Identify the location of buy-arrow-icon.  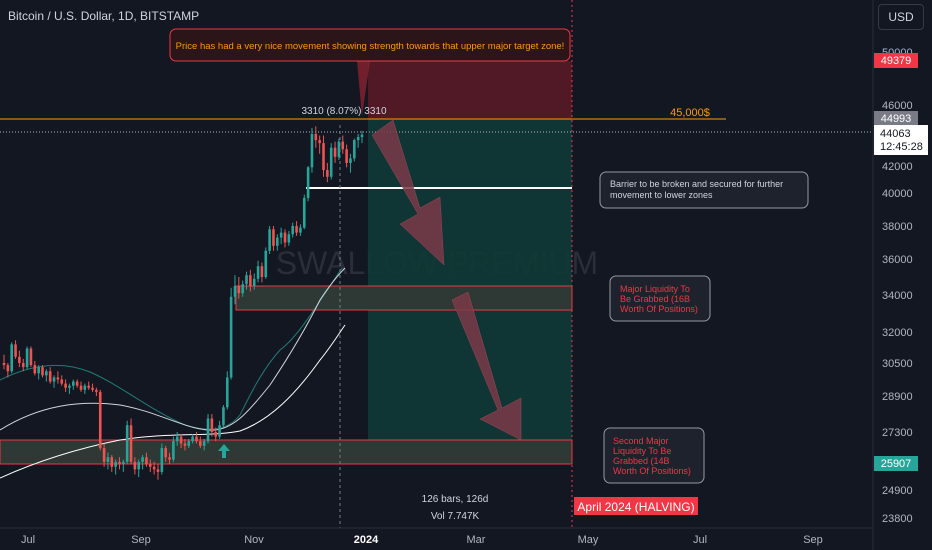
(224, 451).